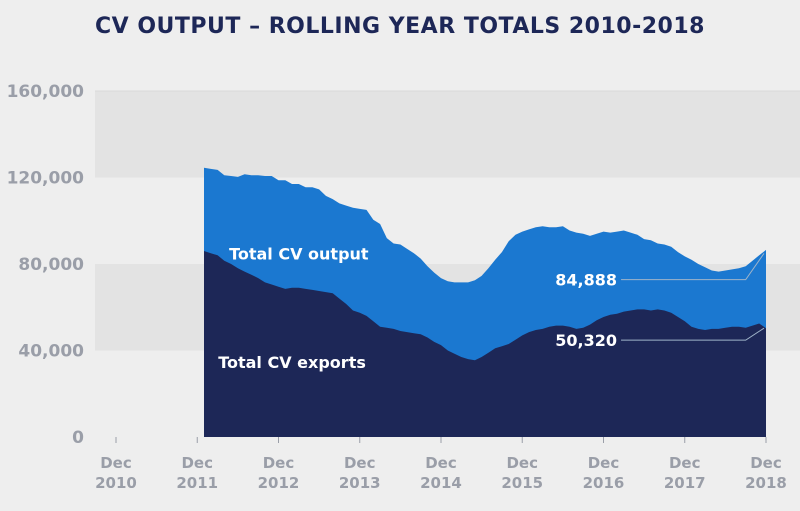 Image resolution: width=800 pixels, height=511 pixels. I want to click on x-tick-label-year: 2011, so click(197, 483).